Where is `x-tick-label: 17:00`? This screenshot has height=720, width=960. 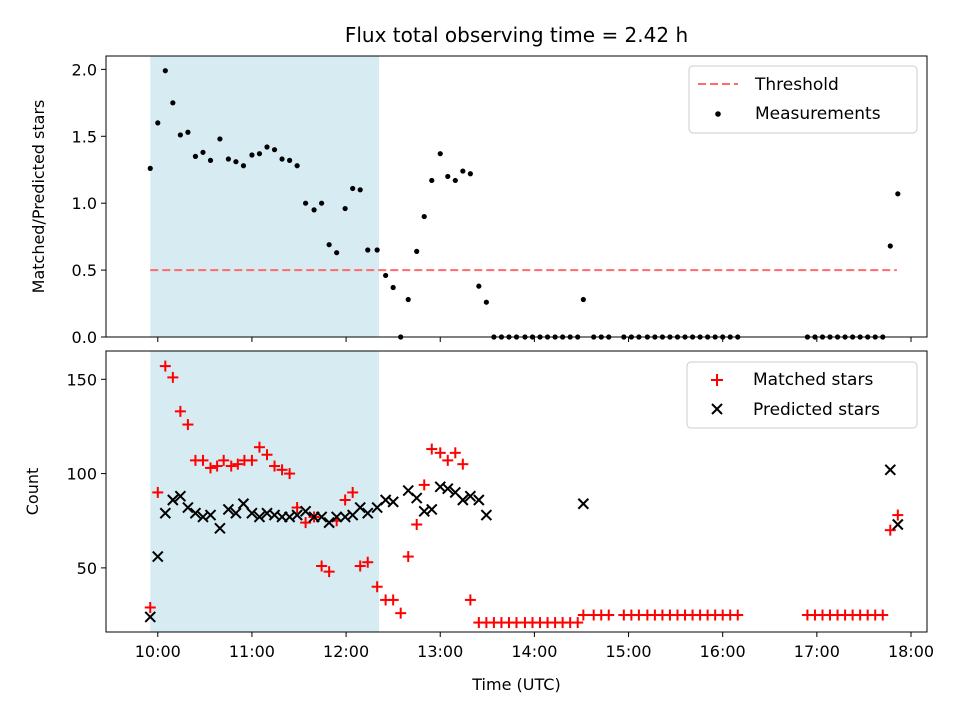 x-tick-label: 17:00 is located at coordinates (817, 651).